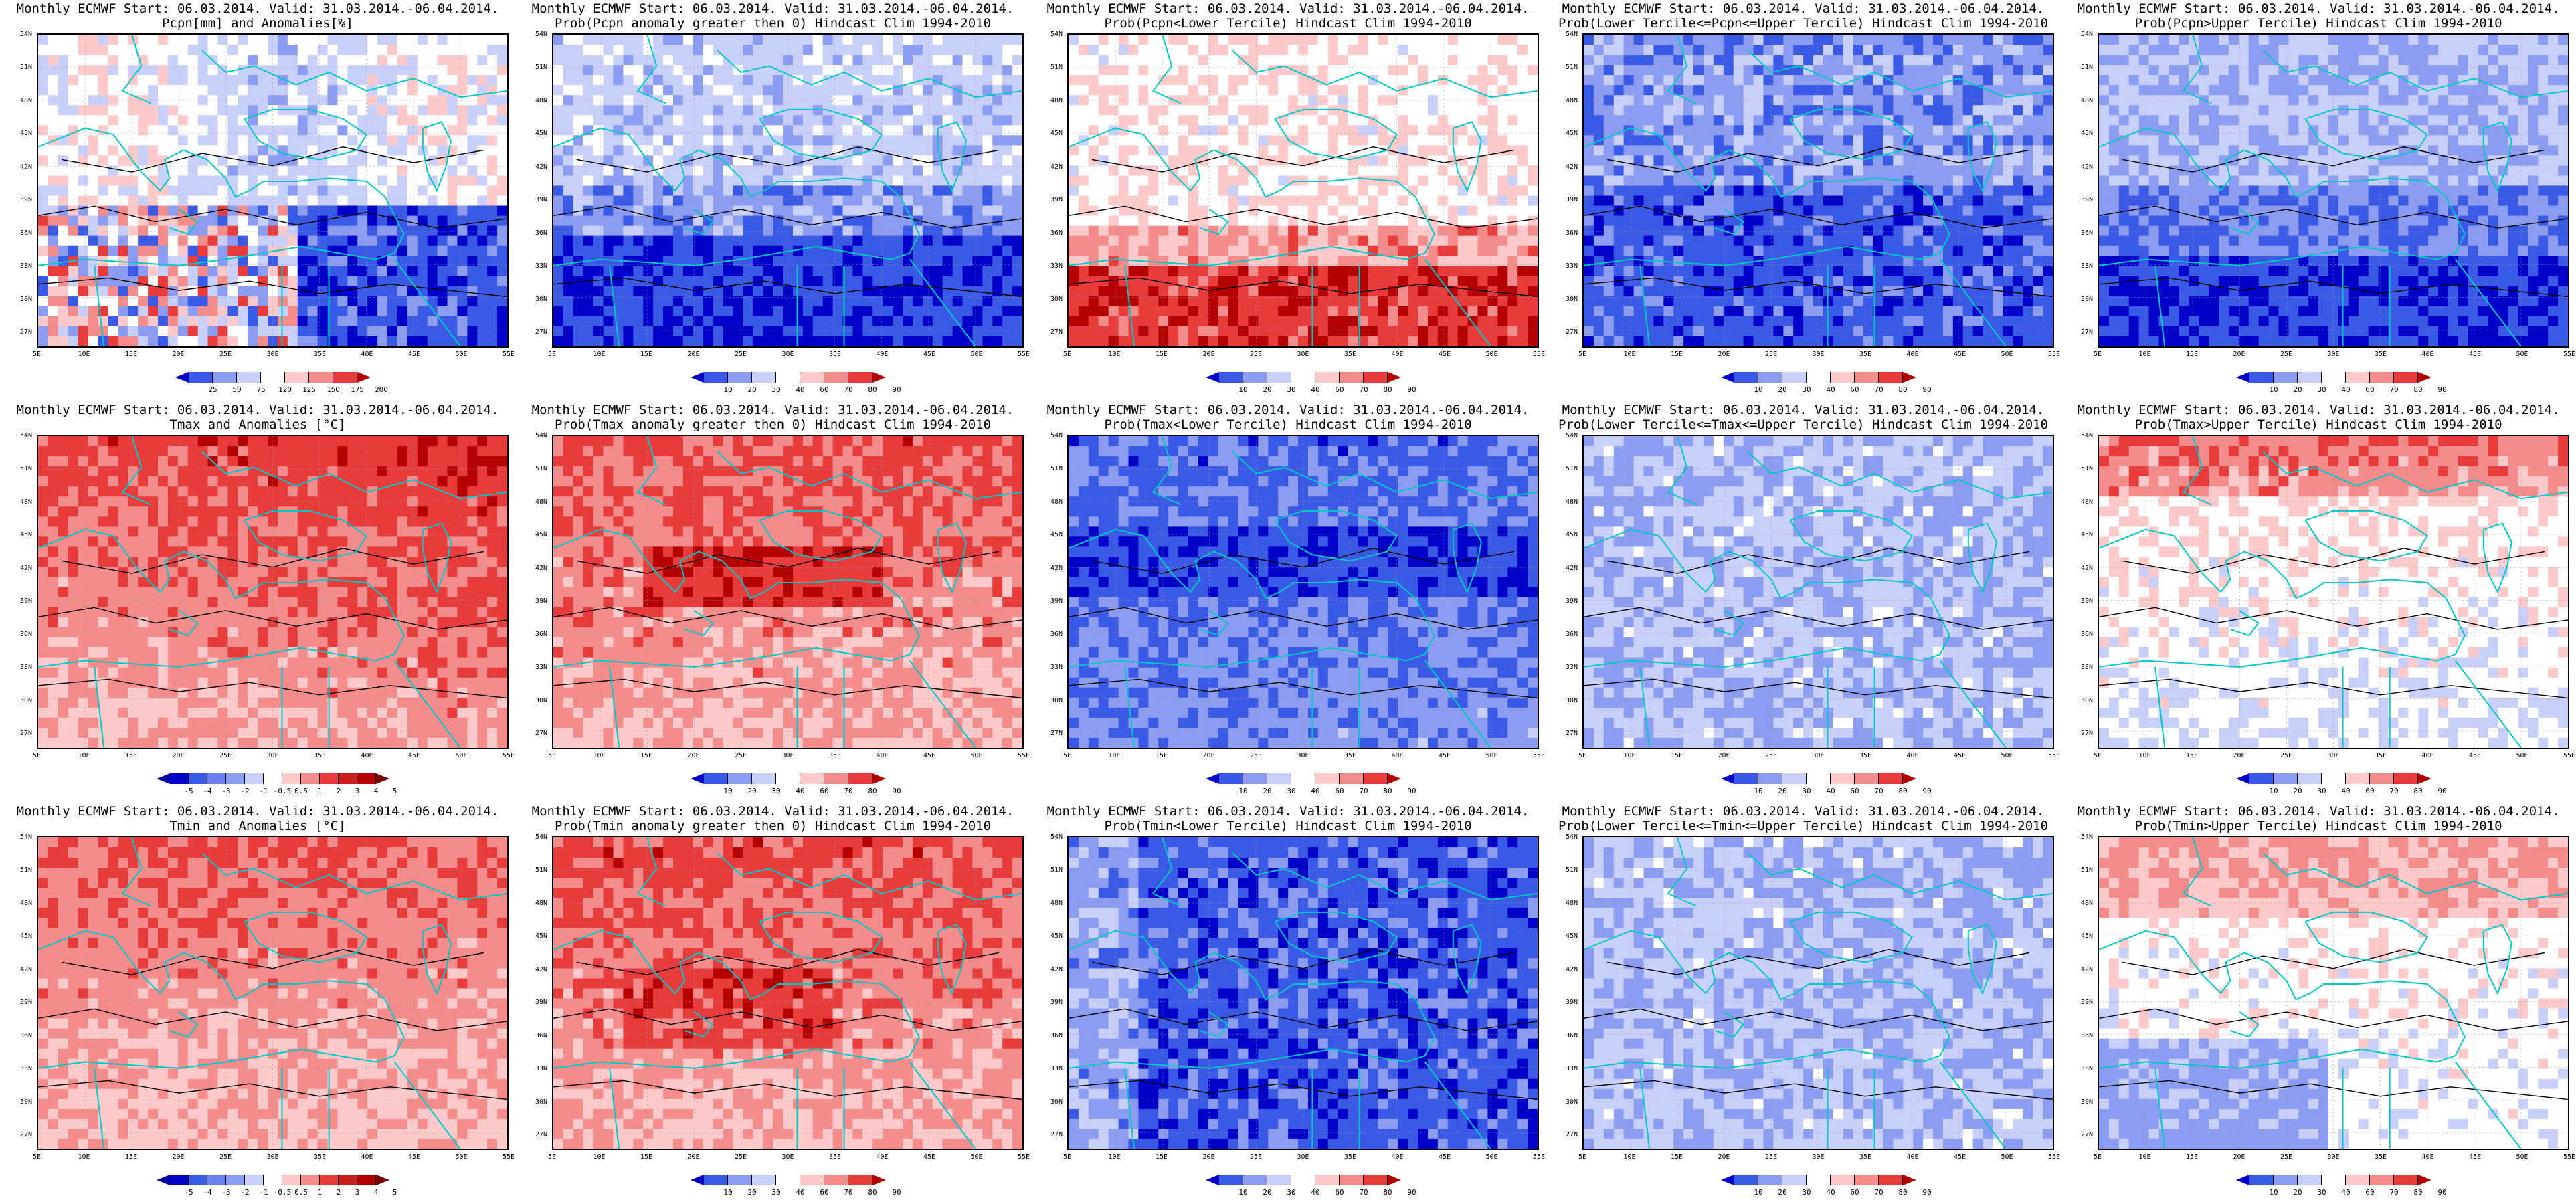 The image size is (2576, 1204). What do you see at coordinates (788, 377) in the screenshot?
I see `colorbar` at bounding box center [788, 377].